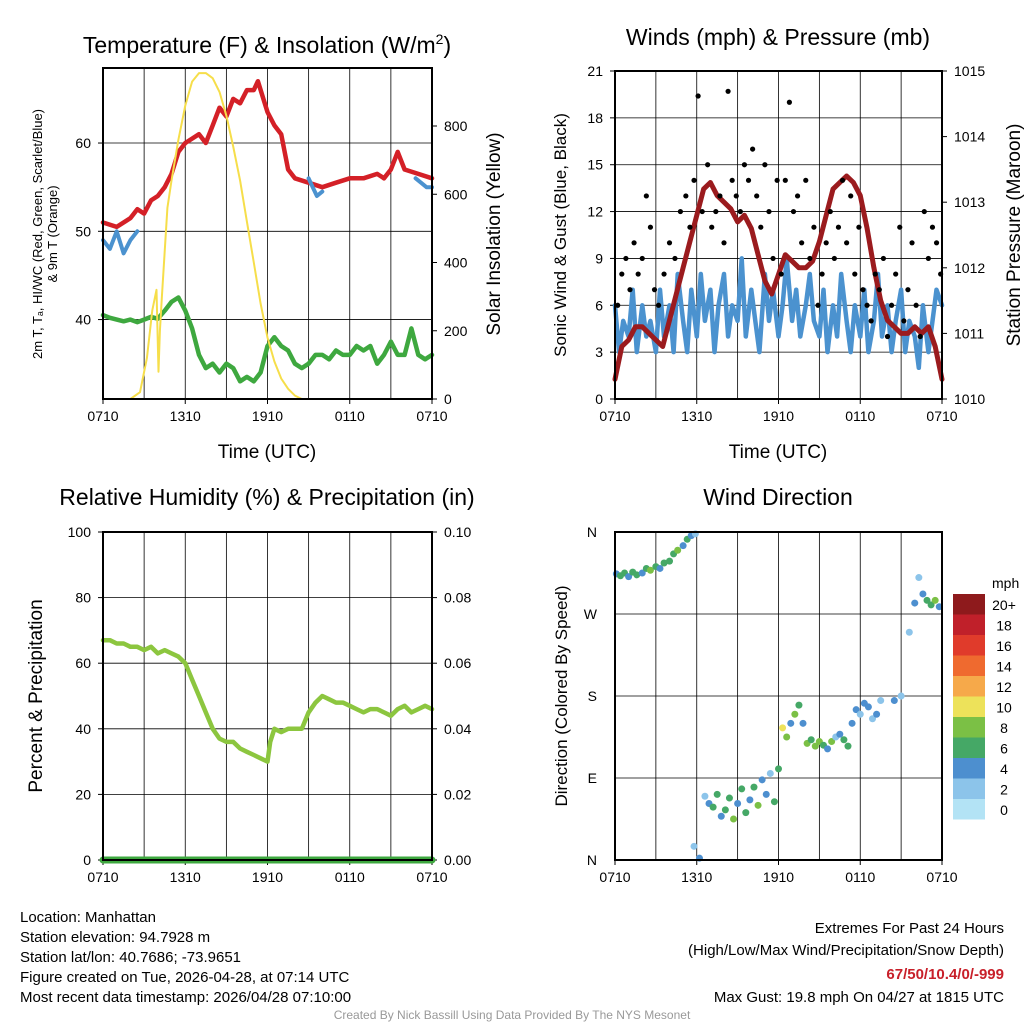 The height and width of the screenshot is (1029, 1024). I want to click on solar-y2-label: Solar Insolation (Yellow), so click(494, 233).